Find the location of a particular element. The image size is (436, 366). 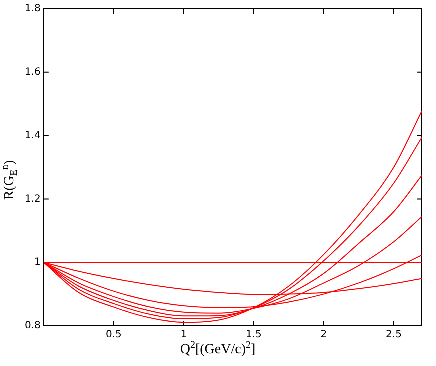

y-tick-label: 0.8 is located at coordinates (32, 326).